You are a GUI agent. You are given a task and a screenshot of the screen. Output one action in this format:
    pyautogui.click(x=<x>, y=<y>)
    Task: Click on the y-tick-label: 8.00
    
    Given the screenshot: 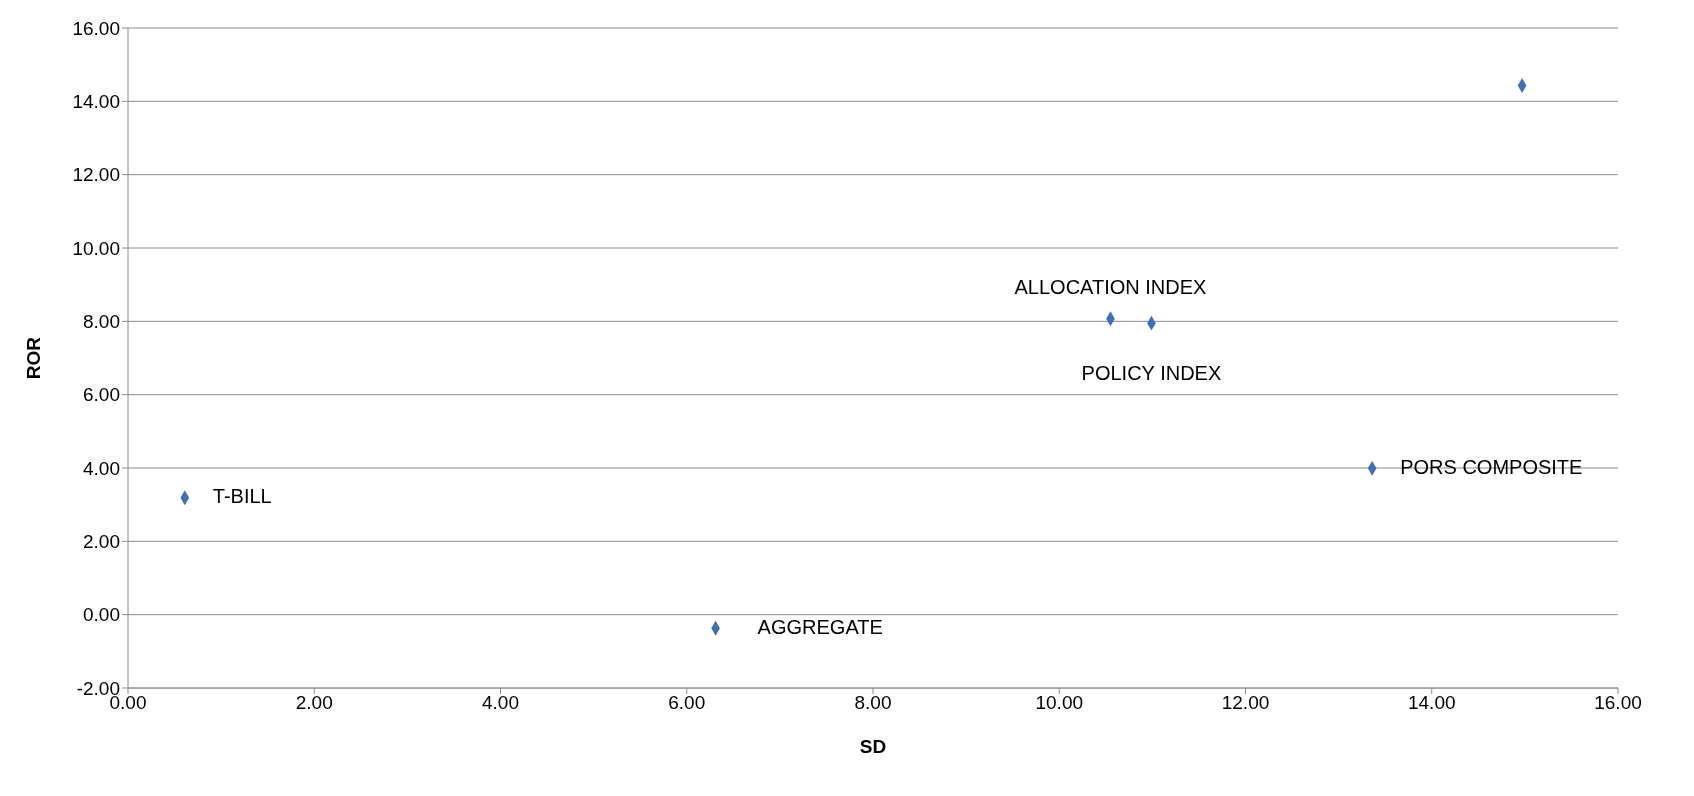 What is the action you would take?
    pyautogui.click(x=101, y=322)
    